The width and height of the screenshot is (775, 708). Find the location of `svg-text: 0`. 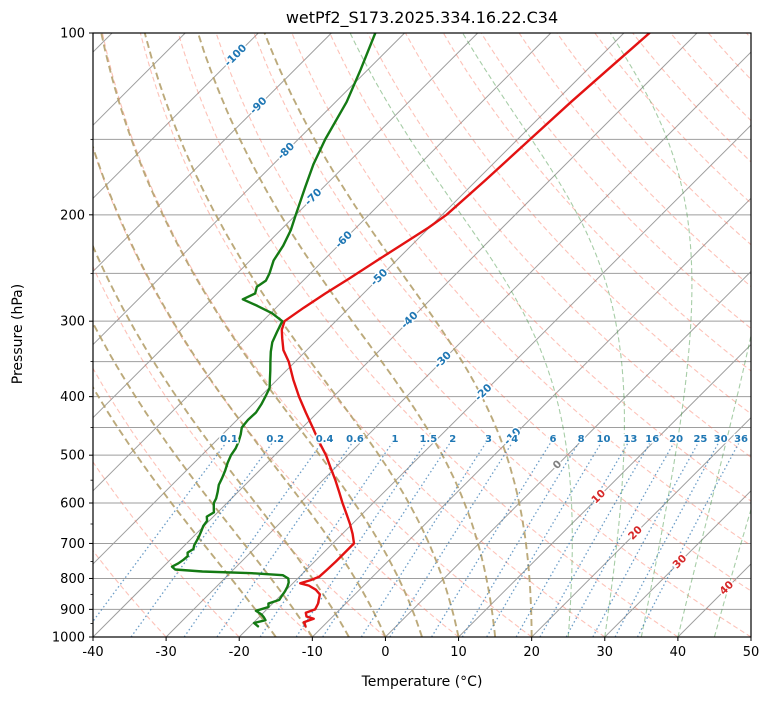

svg-text: 0 is located at coordinates (385, 652).